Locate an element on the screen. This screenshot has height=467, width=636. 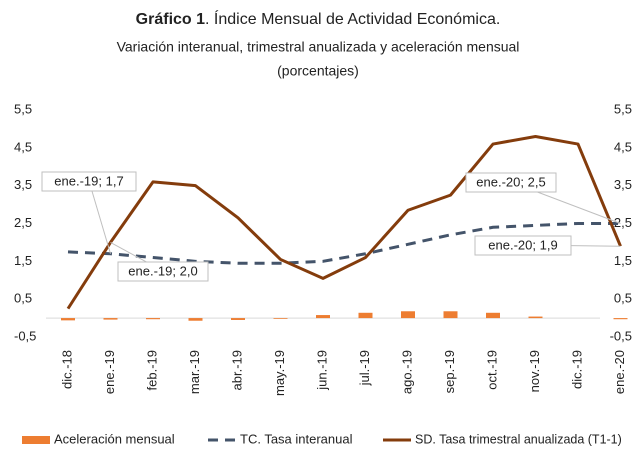
annotation: ene.-20; 1,9 is located at coordinates (522, 244).